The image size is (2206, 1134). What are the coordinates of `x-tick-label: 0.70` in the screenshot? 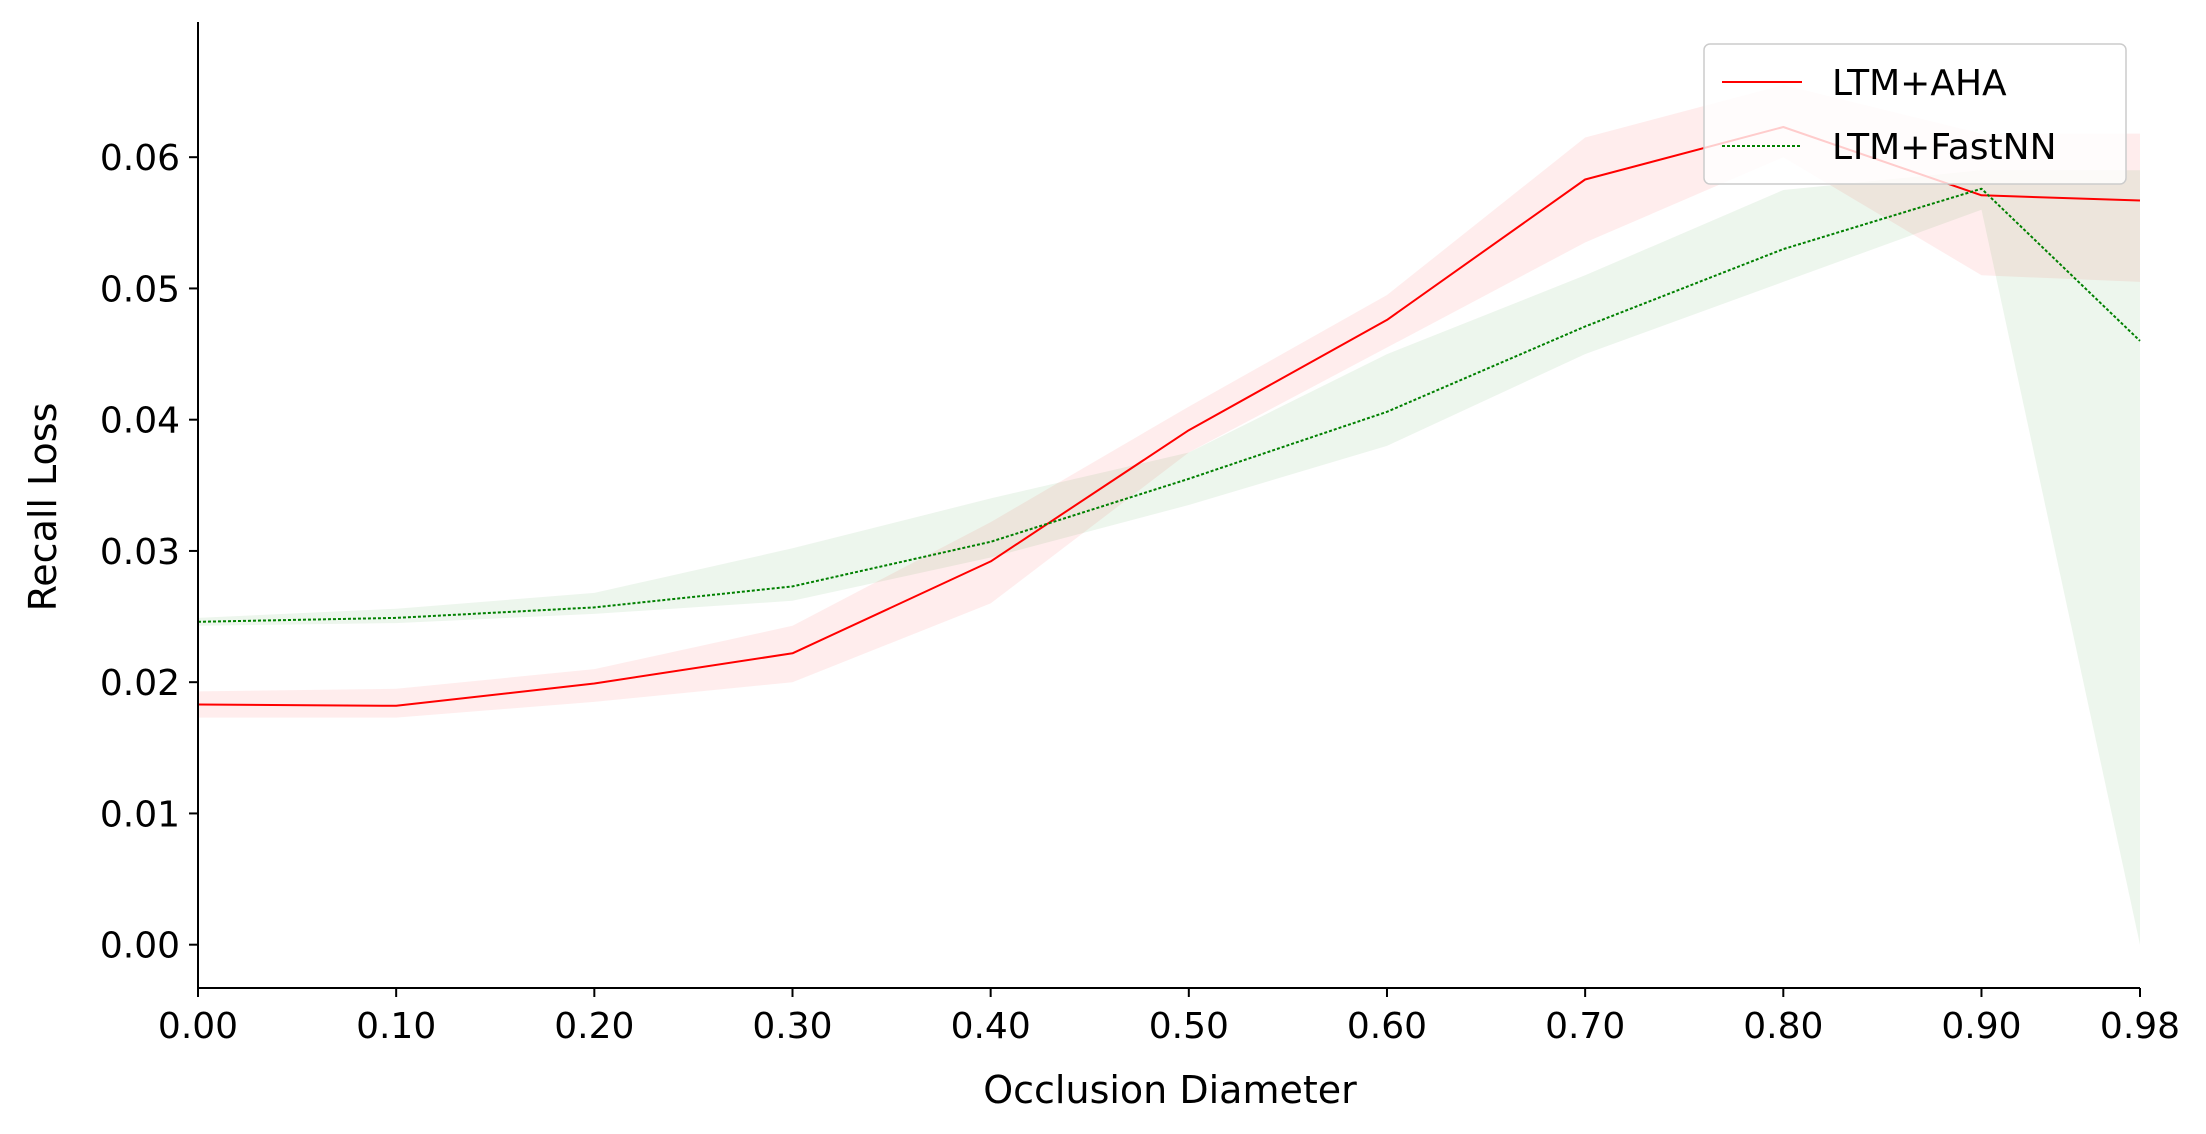 It's located at (1585, 1026).